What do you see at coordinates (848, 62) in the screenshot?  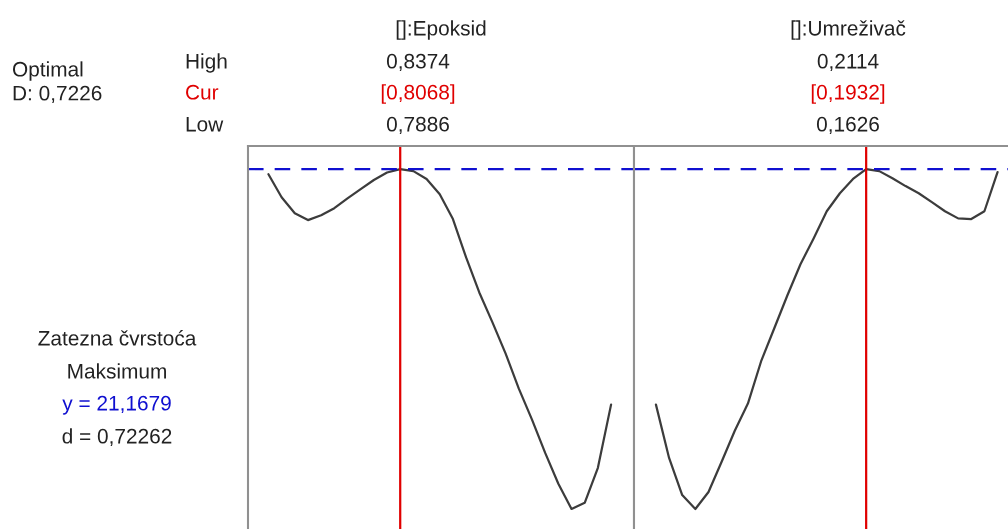 I see `text: 0,2114` at bounding box center [848, 62].